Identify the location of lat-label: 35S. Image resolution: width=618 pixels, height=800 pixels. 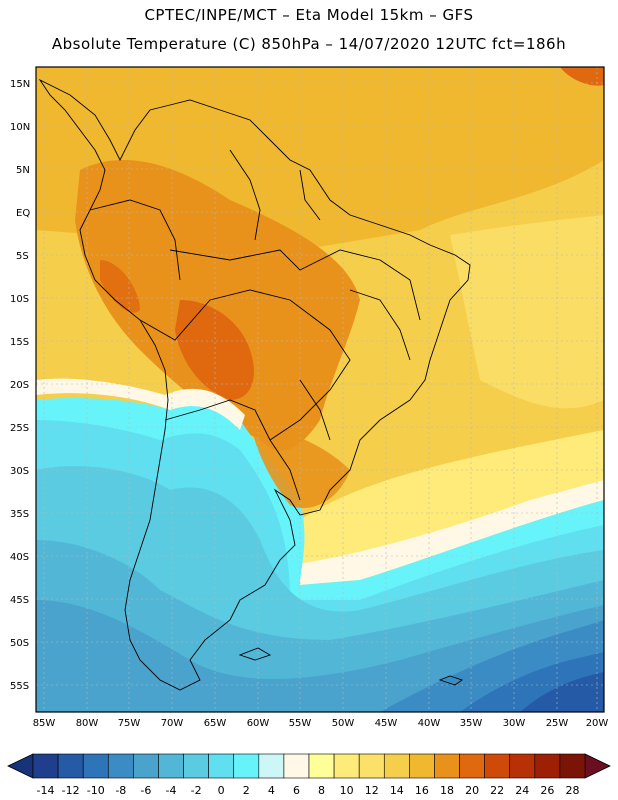
(19, 514).